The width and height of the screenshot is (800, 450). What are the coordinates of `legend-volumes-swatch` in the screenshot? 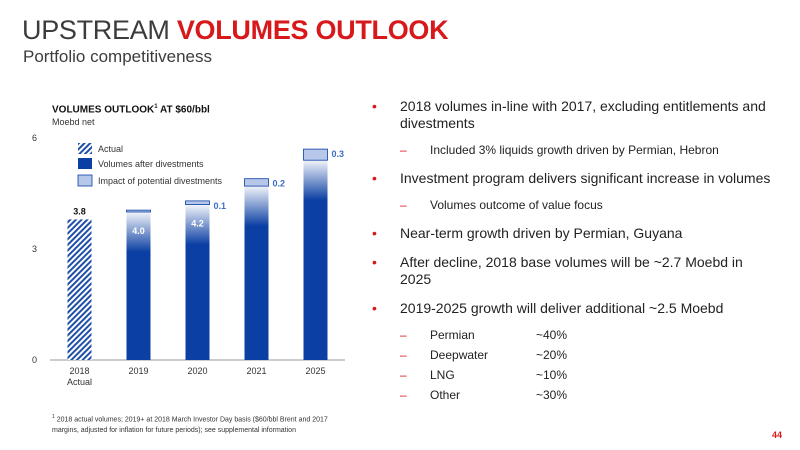 It's located at (85, 163).